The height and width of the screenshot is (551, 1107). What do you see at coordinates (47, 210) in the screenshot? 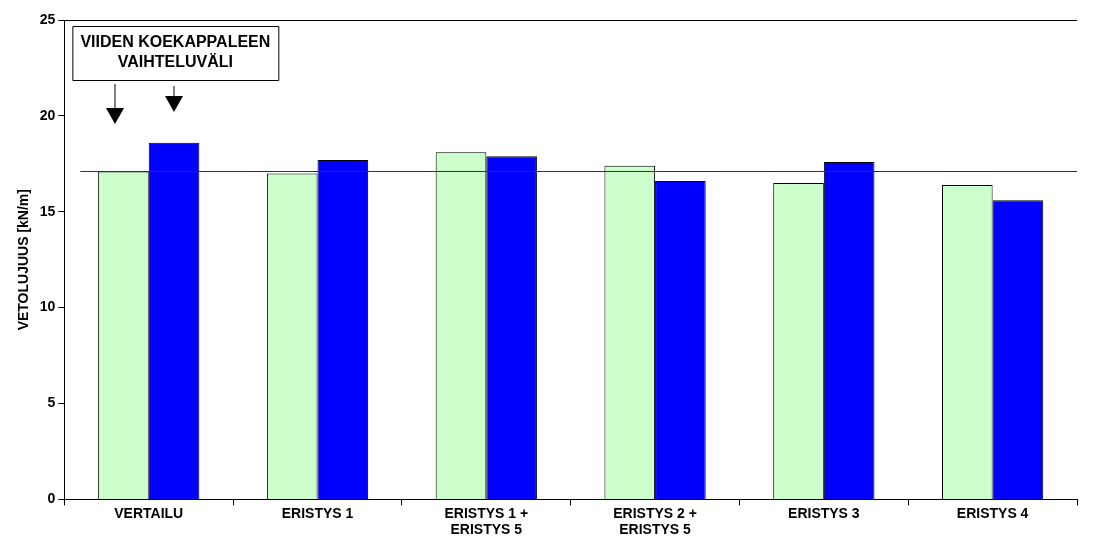
I see `y-tick-label: 15` at bounding box center [47, 210].